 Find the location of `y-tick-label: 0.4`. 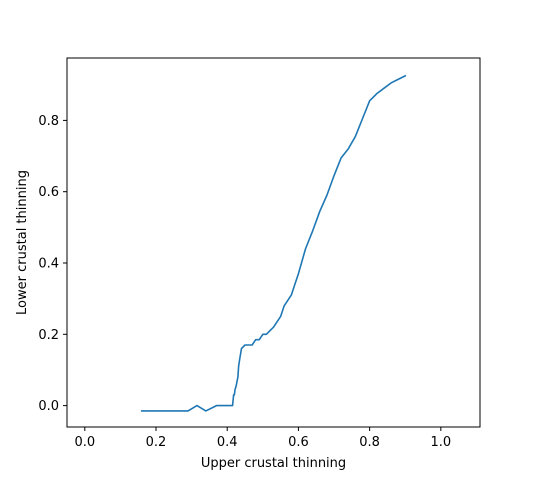

y-tick-label: 0.4 is located at coordinates (48, 264).